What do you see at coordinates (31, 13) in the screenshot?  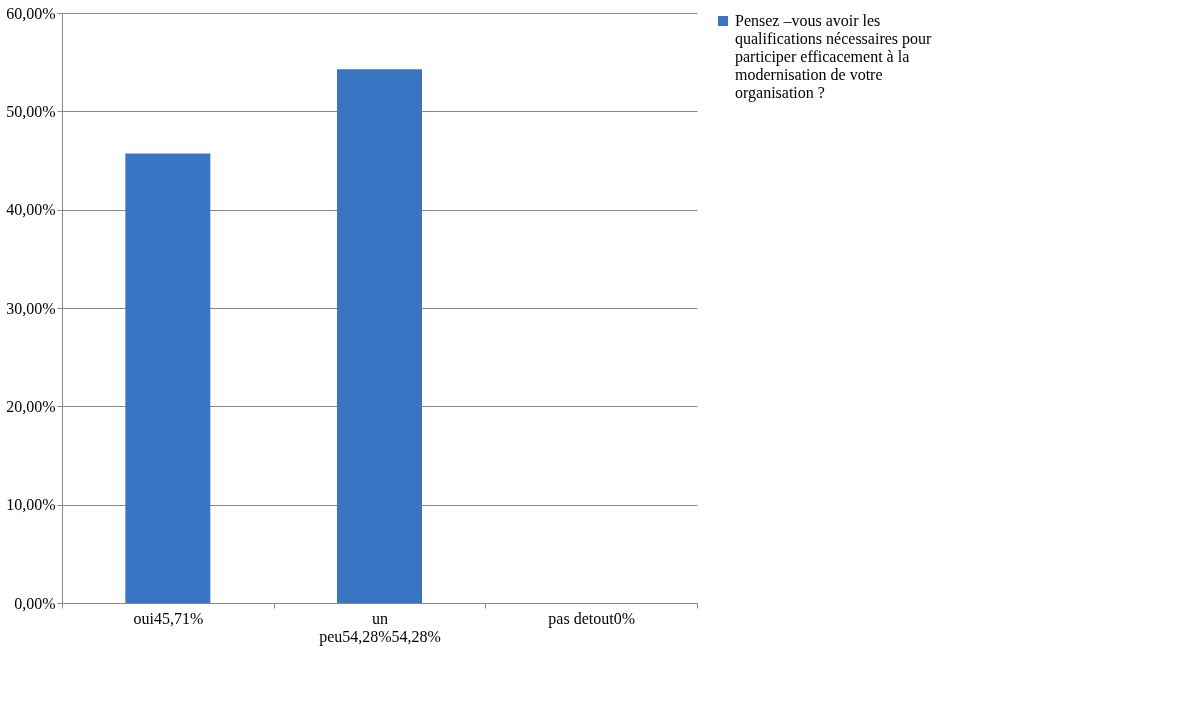 I see `y-tick-label: 60,00%` at bounding box center [31, 13].